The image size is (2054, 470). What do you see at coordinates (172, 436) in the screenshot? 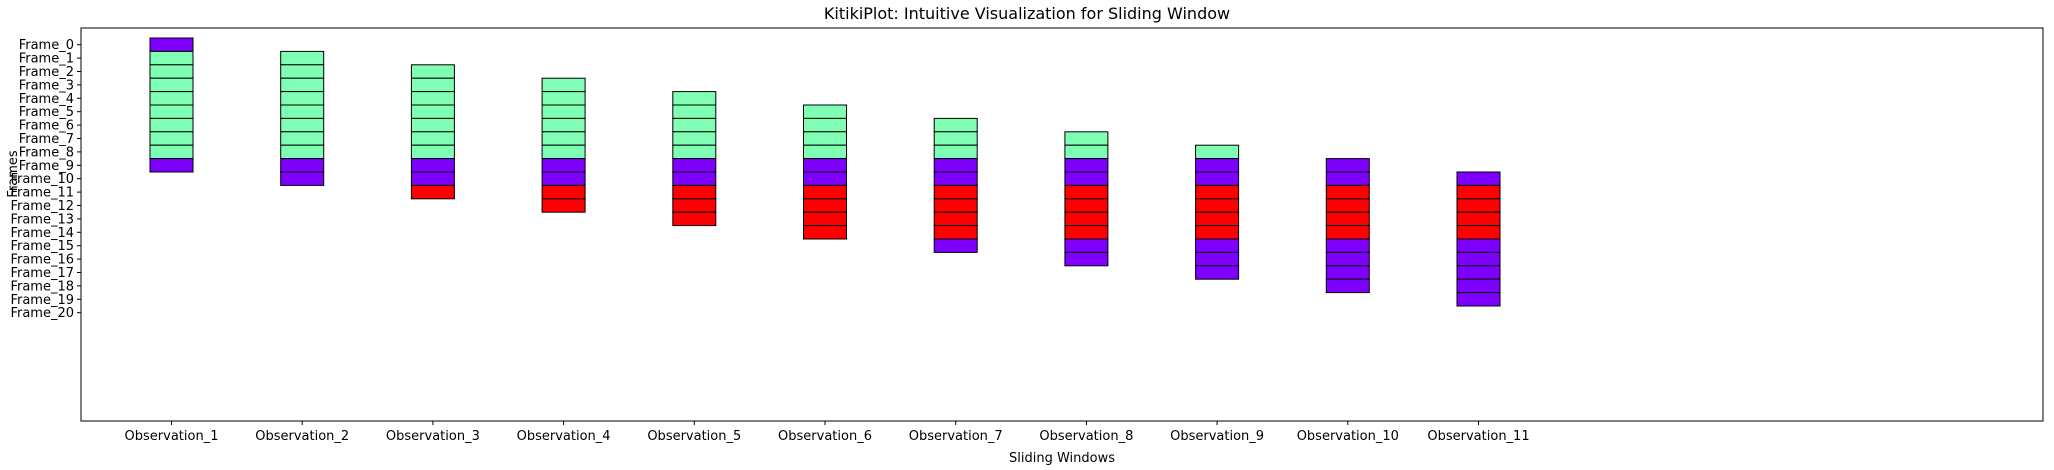
I see `x-tick-label: Observation_1` at bounding box center [172, 436].